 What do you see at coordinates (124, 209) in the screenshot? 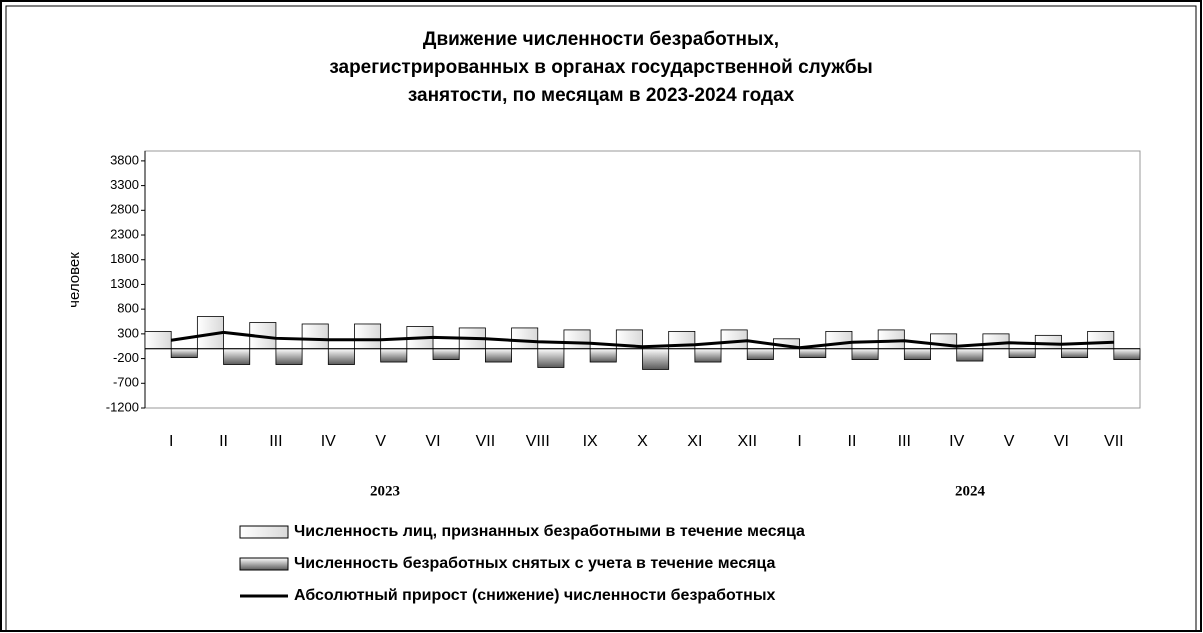
I see `y-tick-label: 2800` at bounding box center [124, 209].